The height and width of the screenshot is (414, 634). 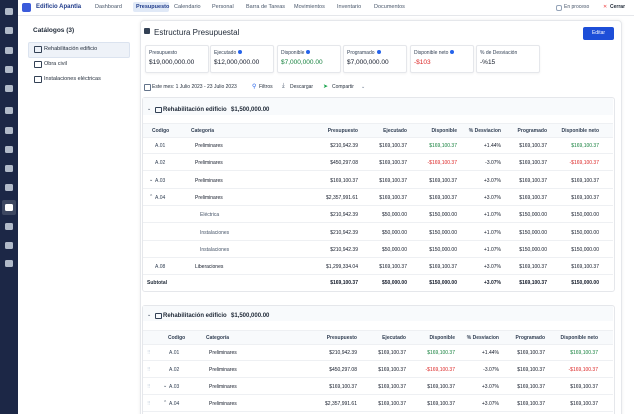 What do you see at coordinates (161, 131) in the screenshot?
I see `column-header: Codigo` at bounding box center [161, 131].